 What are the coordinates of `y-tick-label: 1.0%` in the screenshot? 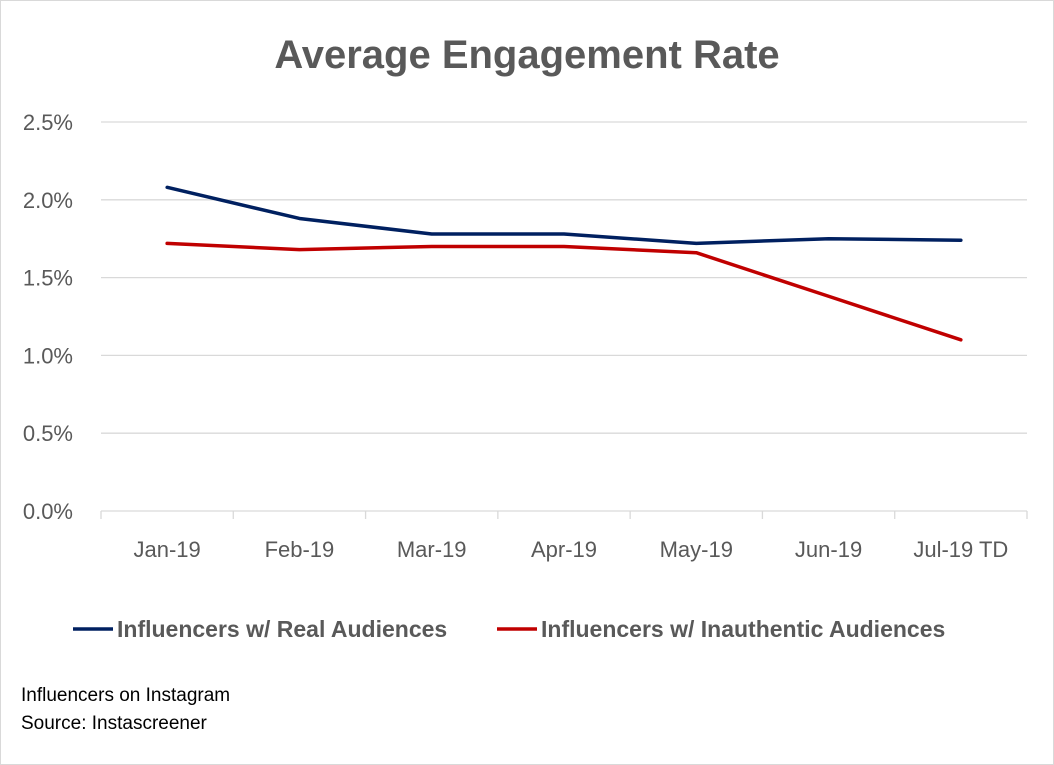 It's located at (48, 355).